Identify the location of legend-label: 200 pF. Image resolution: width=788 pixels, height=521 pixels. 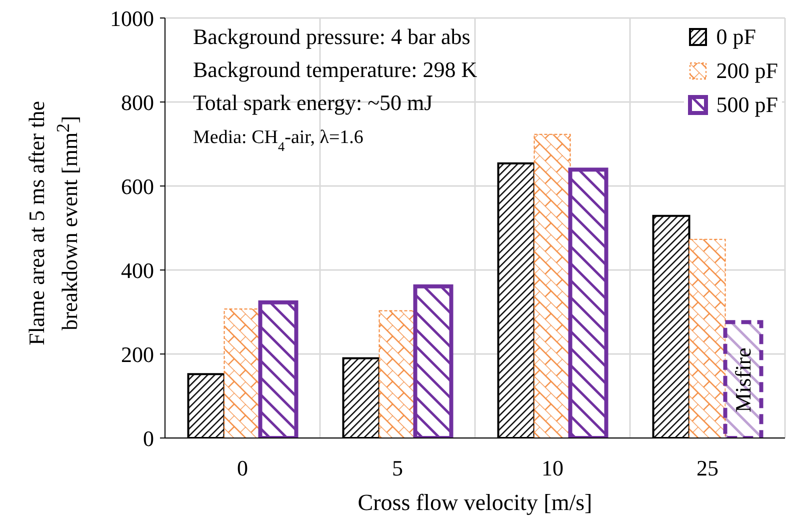
(747, 71).